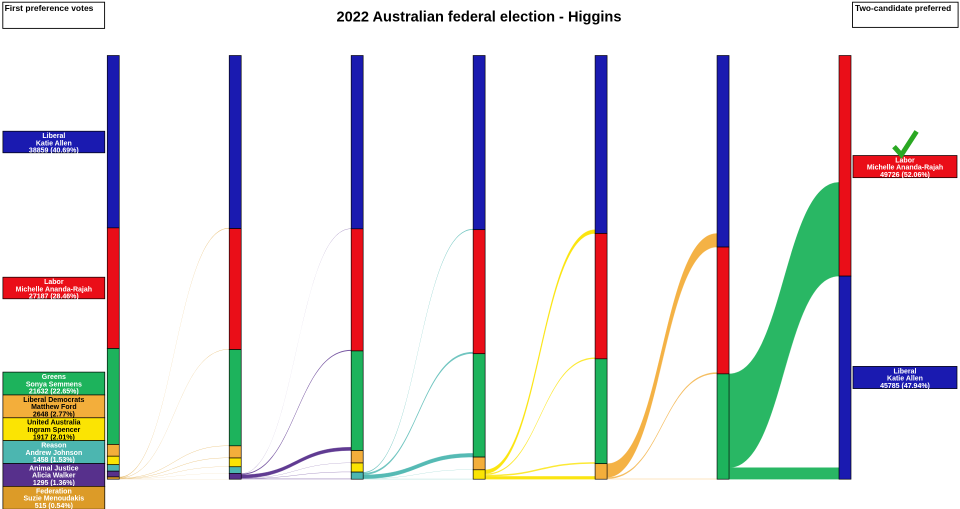  What do you see at coordinates (54, 491) in the screenshot?
I see `svg-text: Federation` at bounding box center [54, 491].